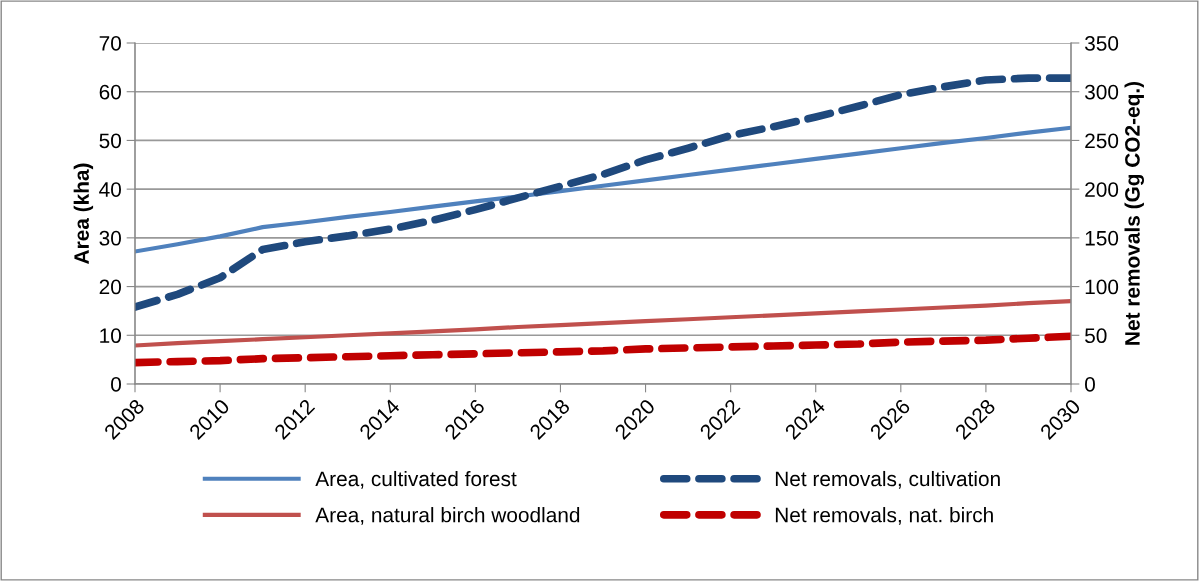 Image resolution: width=1199 pixels, height=581 pixels. Describe the element at coordinates (110, 43) in the screenshot. I see `y-tick-label: 70` at that location.